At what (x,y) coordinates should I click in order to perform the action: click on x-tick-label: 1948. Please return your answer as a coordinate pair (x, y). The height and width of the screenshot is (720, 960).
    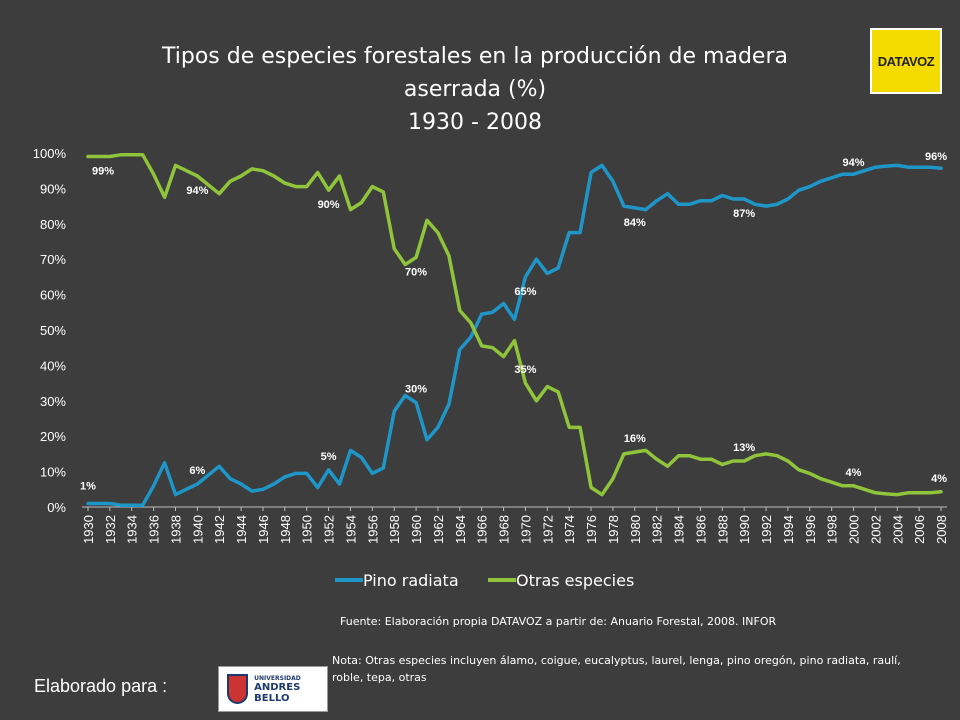
    Looking at the image, I should click on (285, 529).